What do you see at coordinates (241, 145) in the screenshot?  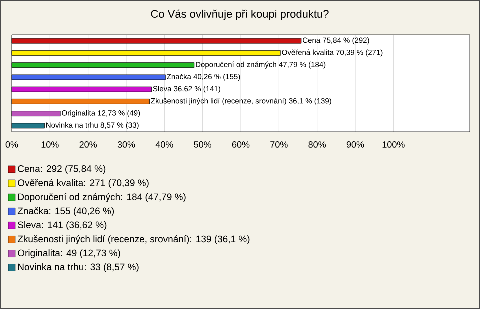 I see `x-tick-label: 60%` at bounding box center [241, 145].